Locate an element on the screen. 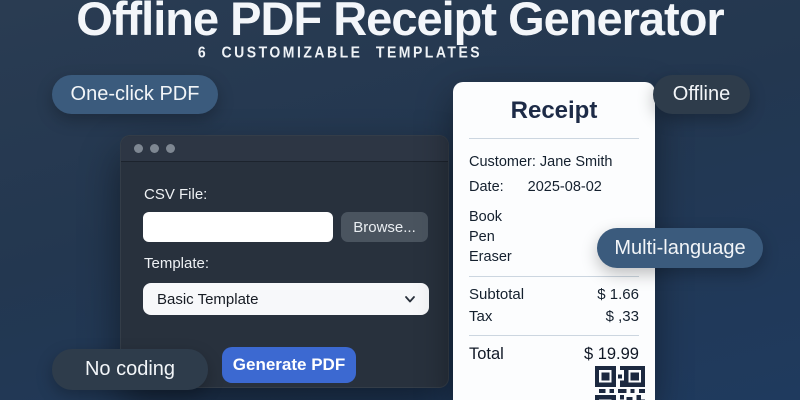  qr-code-icon is located at coordinates (620, 383).